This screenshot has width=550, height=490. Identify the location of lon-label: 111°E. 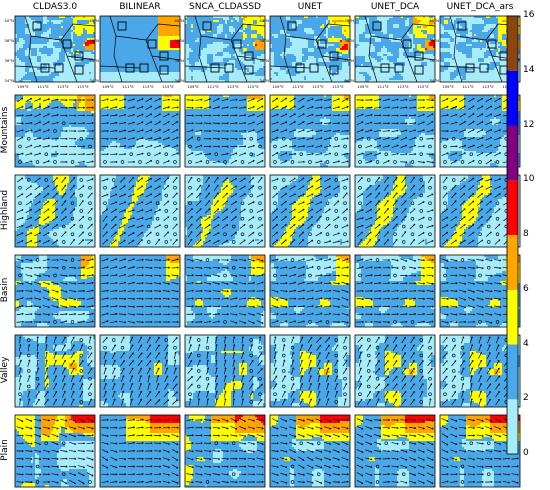
(468, 86).